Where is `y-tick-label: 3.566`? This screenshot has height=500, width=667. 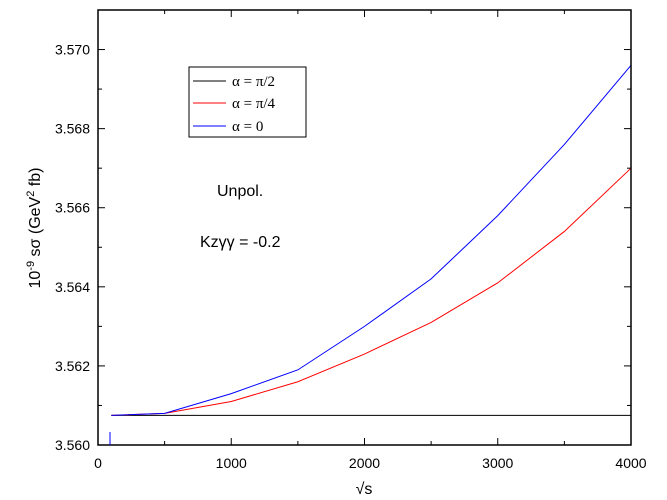 y-tick-label: 3.566 is located at coordinates (72, 208).